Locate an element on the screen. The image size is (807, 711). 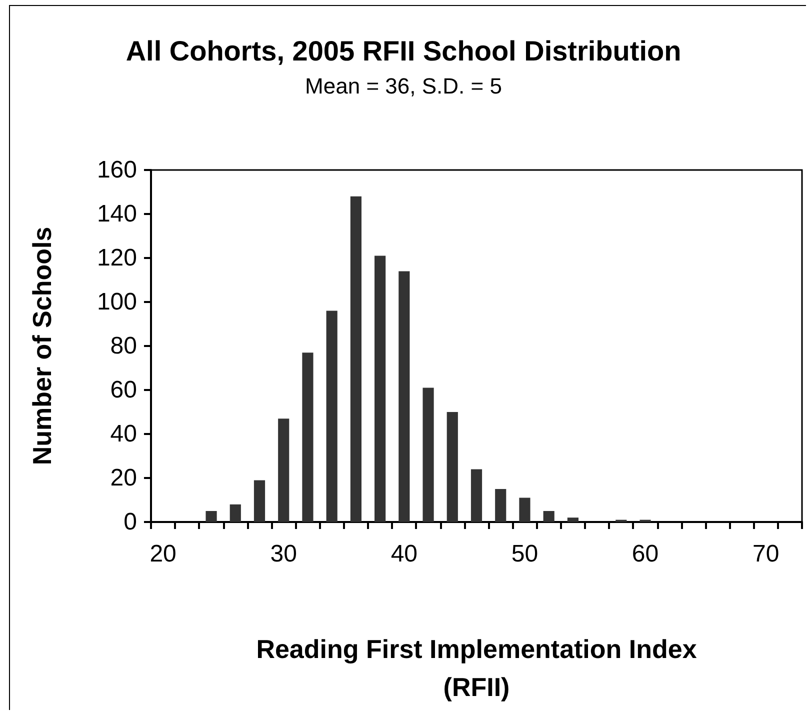
chart-title: All Cohorts, 2005 RFII School Distribution is located at coordinates (404, 51).